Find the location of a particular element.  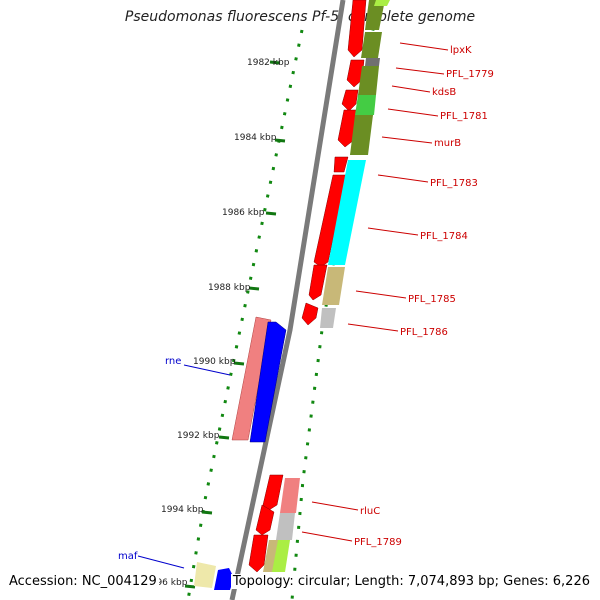

gene-label-rne: rne is located at coordinates (173, 361).